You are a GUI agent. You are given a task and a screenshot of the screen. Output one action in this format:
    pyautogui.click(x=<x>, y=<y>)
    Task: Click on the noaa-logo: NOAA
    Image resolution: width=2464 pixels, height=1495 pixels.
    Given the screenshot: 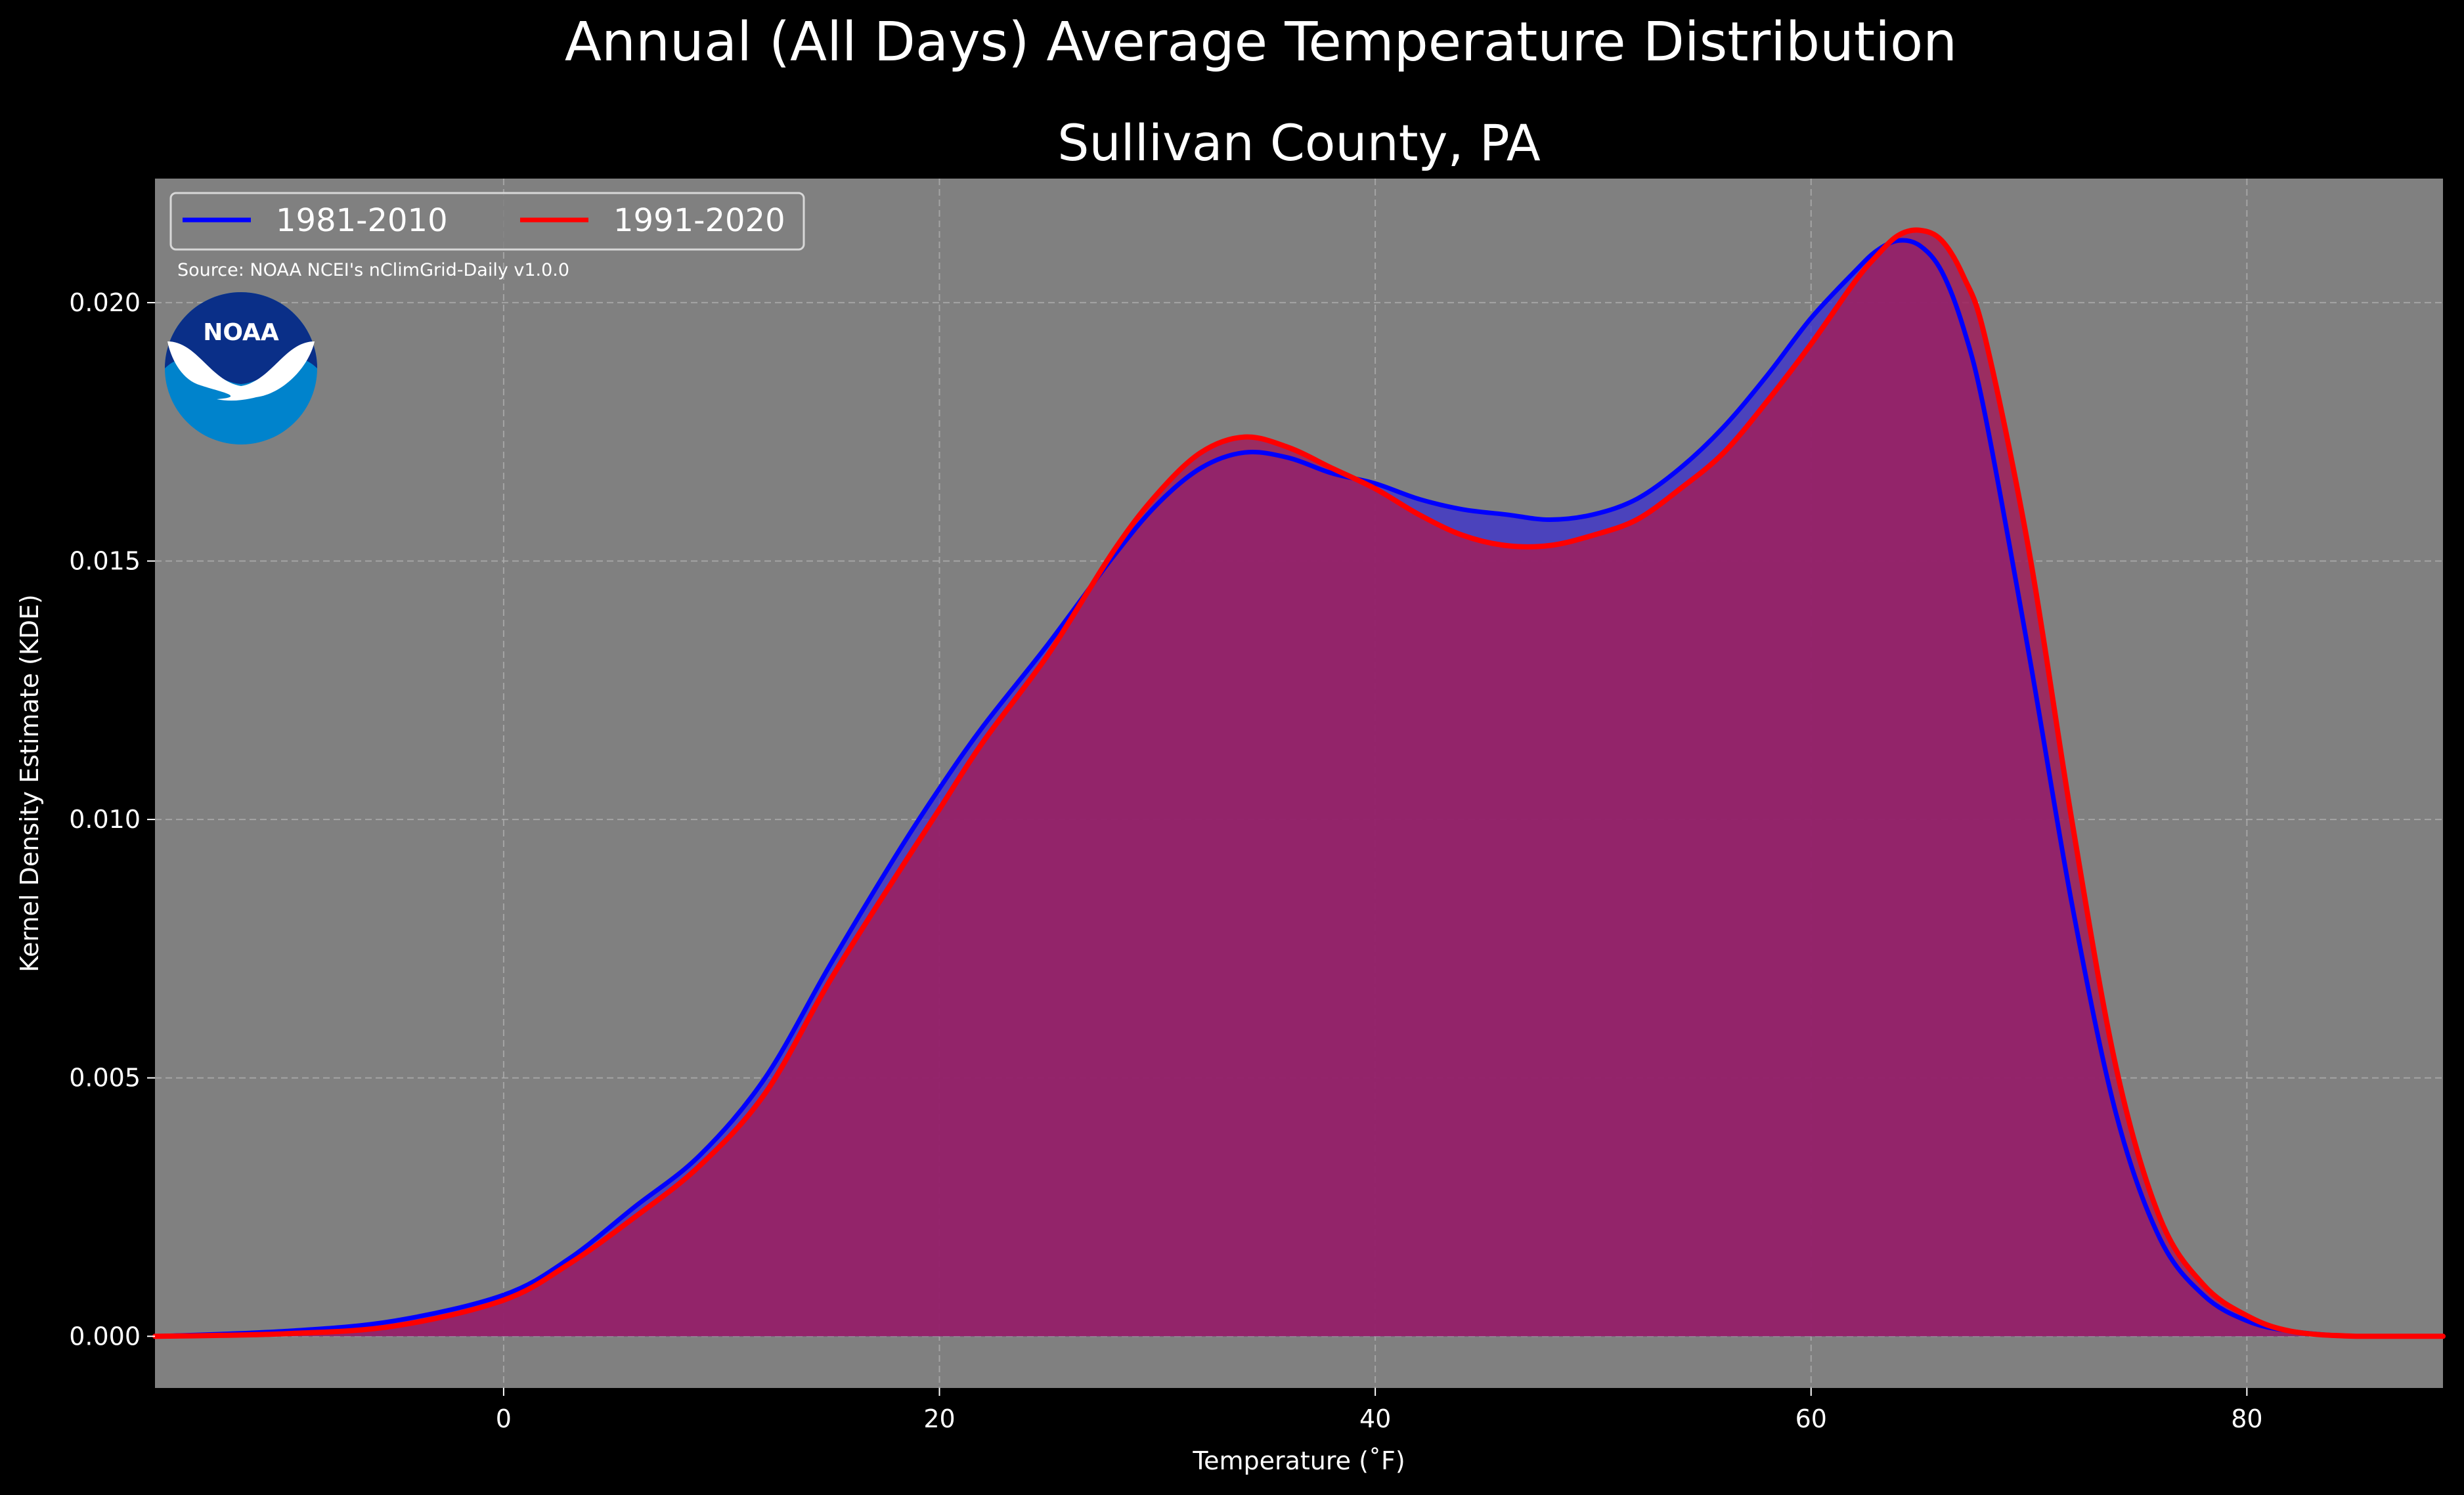 What is the action you would take?
    pyautogui.click(x=241, y=368)
    